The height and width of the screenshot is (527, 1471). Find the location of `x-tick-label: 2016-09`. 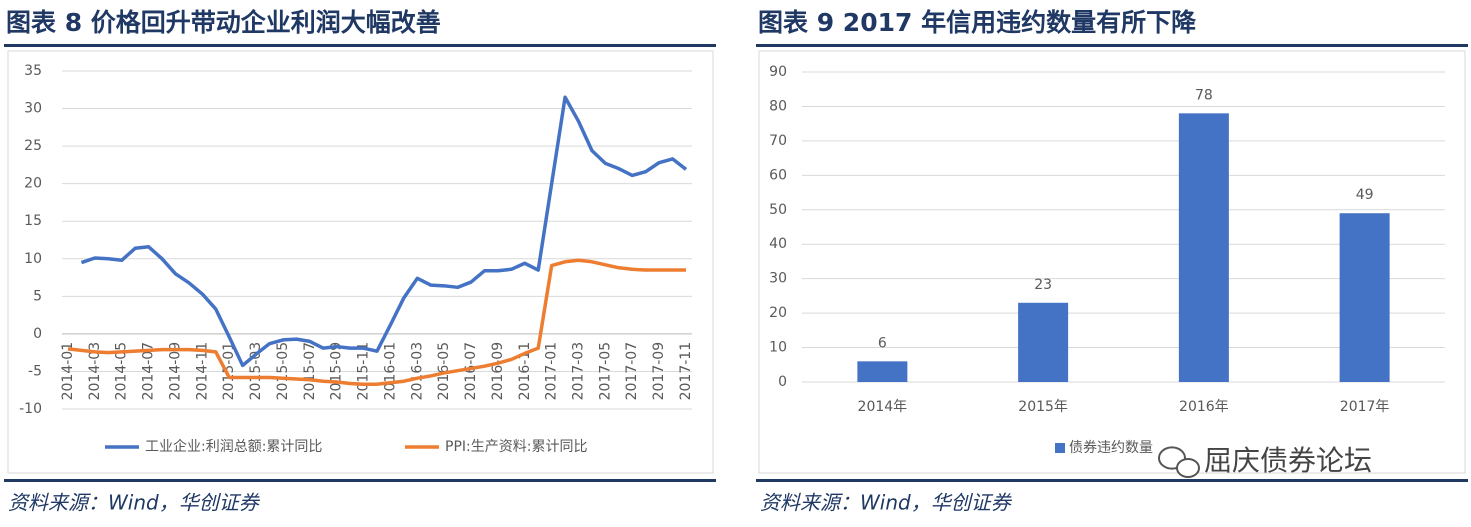

x-tick-label: 2016-09 is located at coordinates (498, 371).